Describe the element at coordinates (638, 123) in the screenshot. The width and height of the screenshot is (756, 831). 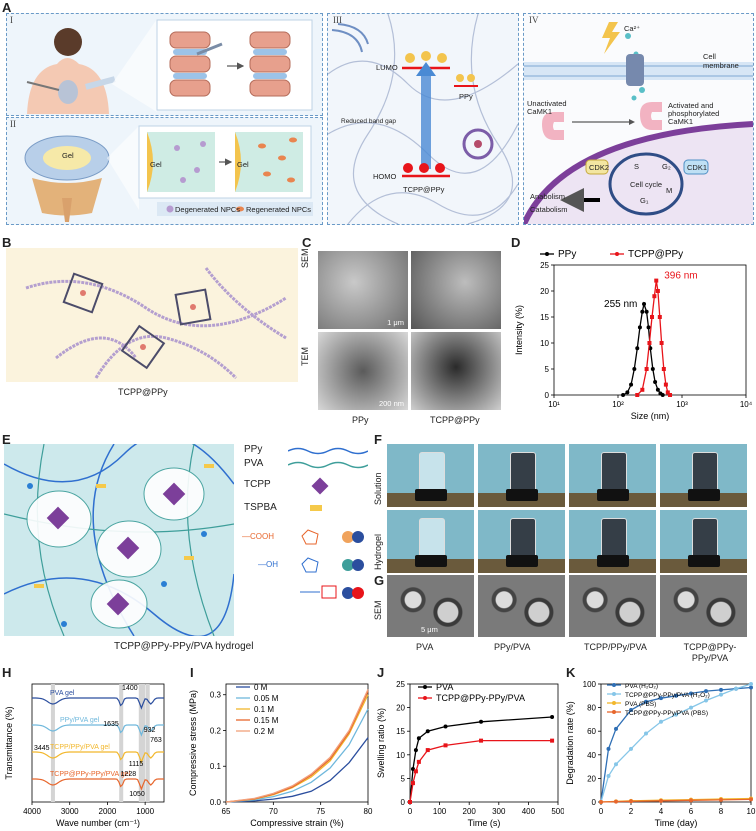
I see `calcium-signaling-illustration` at that location.